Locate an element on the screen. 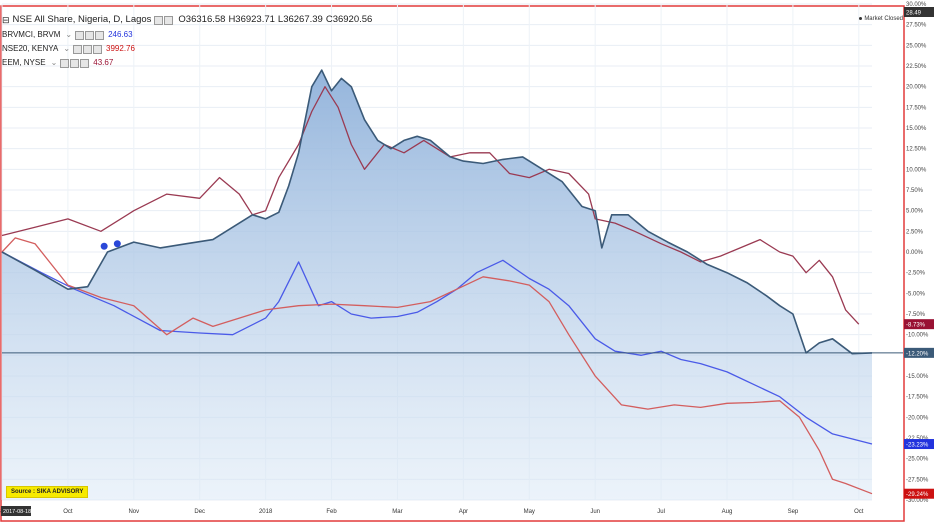  x-tick-label: Nov is located at coordinates (133, 512).